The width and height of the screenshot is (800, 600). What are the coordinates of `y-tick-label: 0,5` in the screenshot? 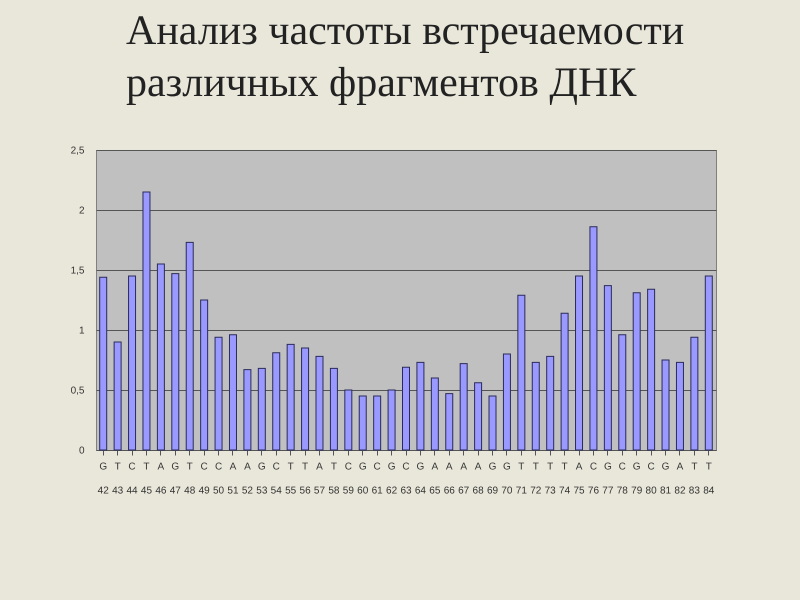 It's located at (77, 391).